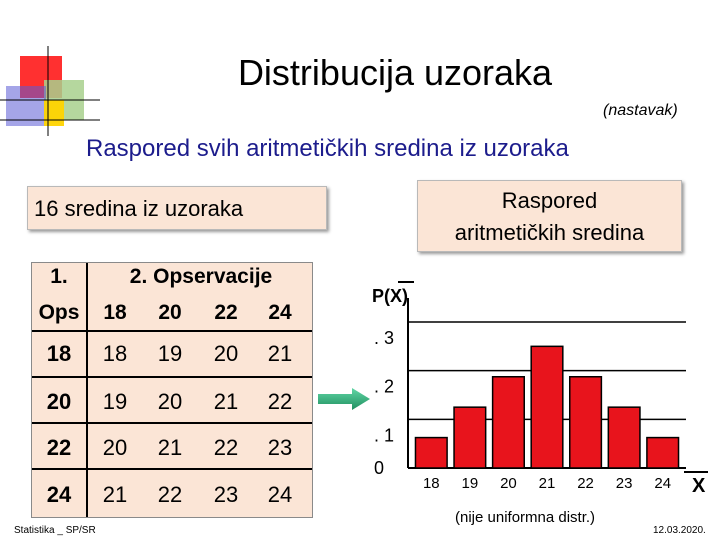 The height and width of the screenshot is (540, 720). I want to click on y-axis-label: P(X), so click(390, 296).